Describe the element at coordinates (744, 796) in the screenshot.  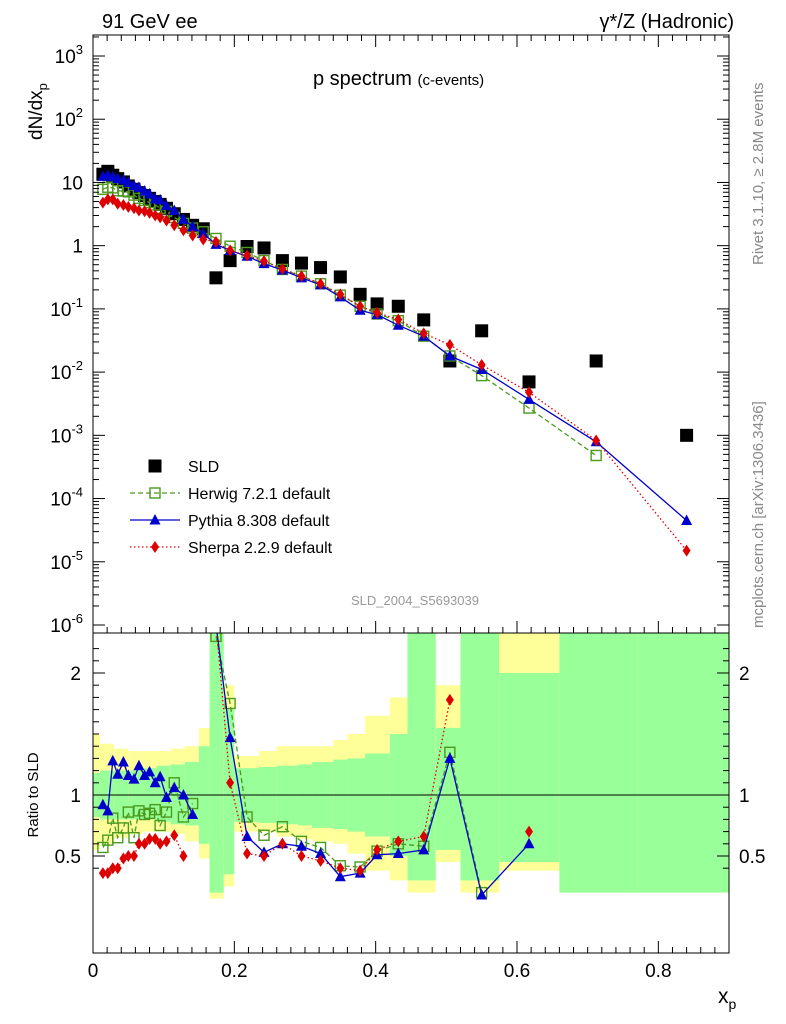
I see `ratio-y-tick-label-right: 1` at that location.